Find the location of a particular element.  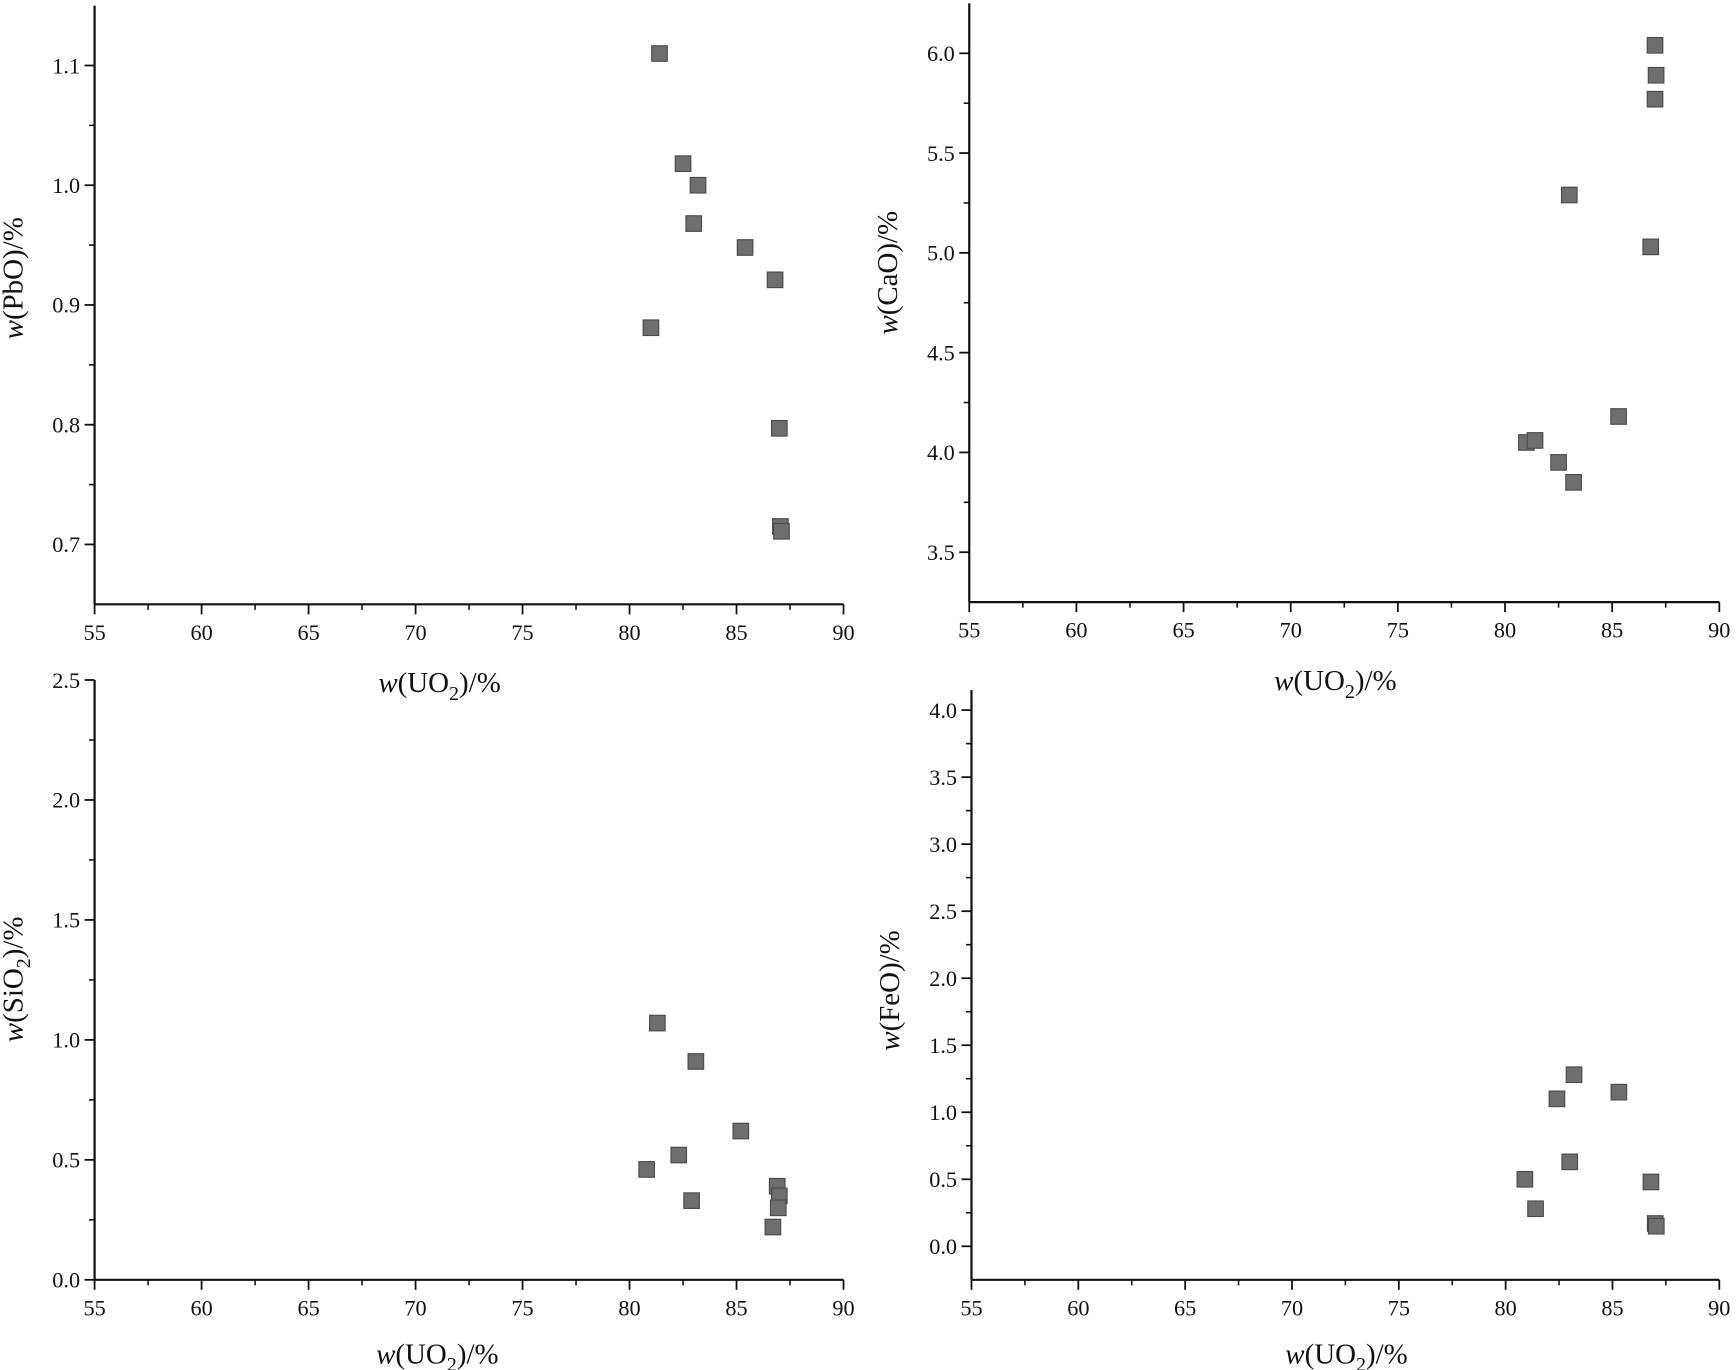

y-tick-label: 0.9 is located at coordinates (66, 305).